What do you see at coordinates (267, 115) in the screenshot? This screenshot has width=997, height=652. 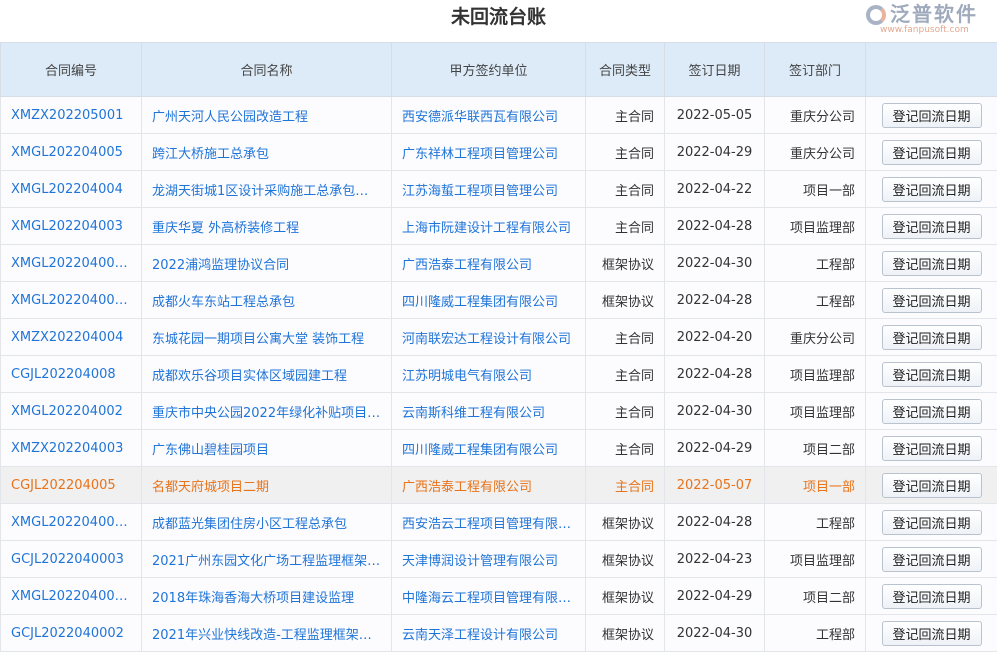 I see `contract-name: 广州天河人民公园改造工程` at bounding box center [267, 115].